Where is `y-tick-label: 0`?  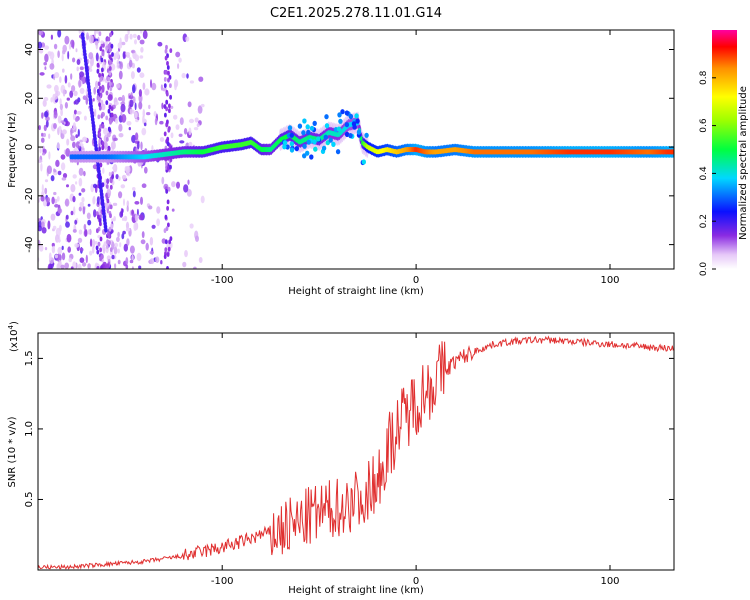 y-tick-label: 0 is located at coordinates (29, 147).